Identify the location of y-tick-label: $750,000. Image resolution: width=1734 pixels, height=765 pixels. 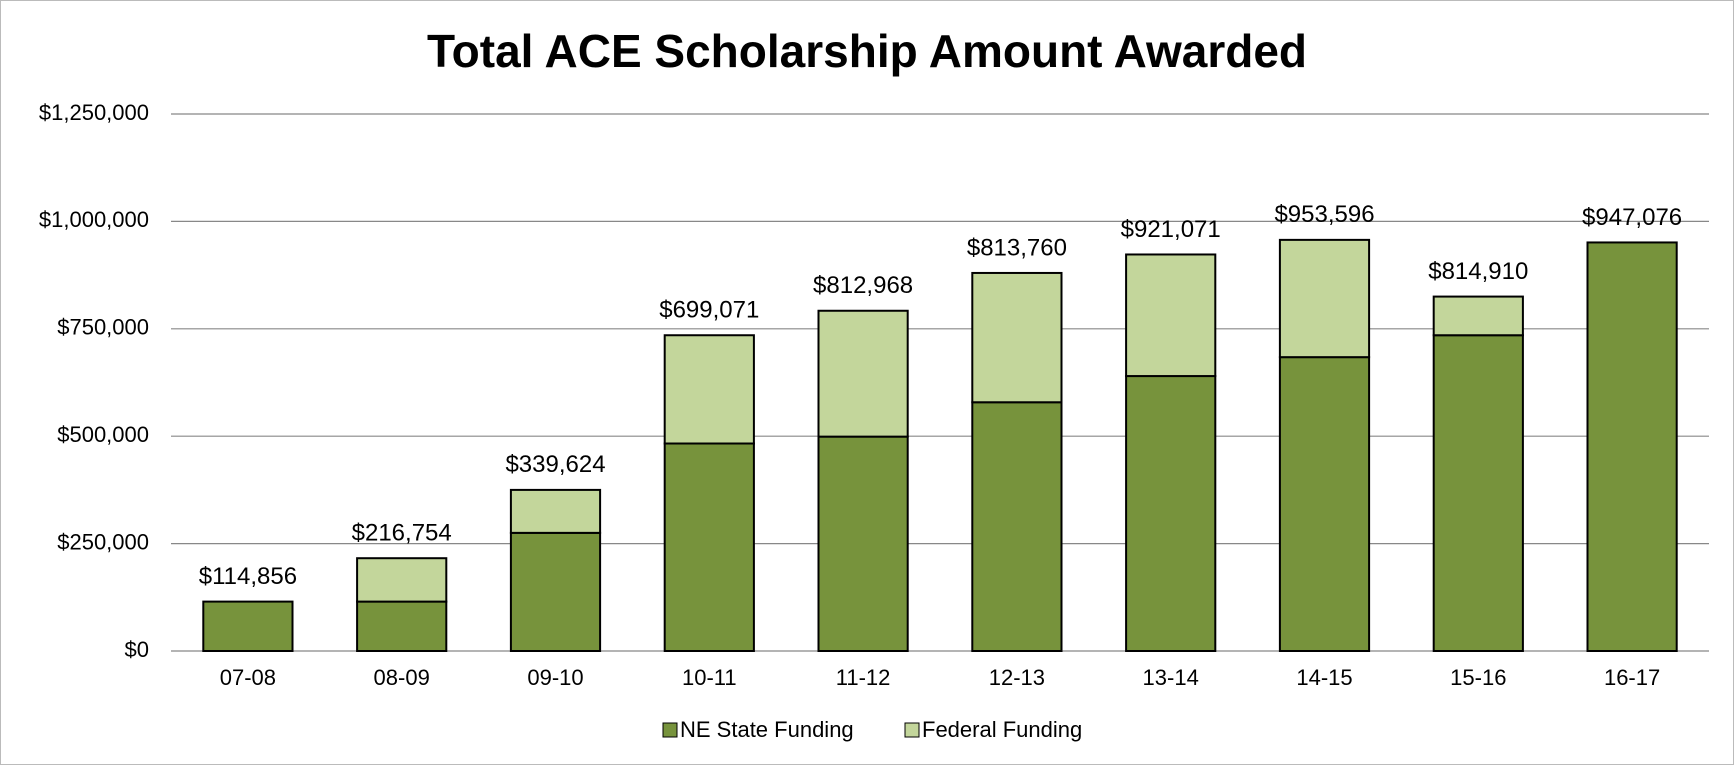
(103, 327).